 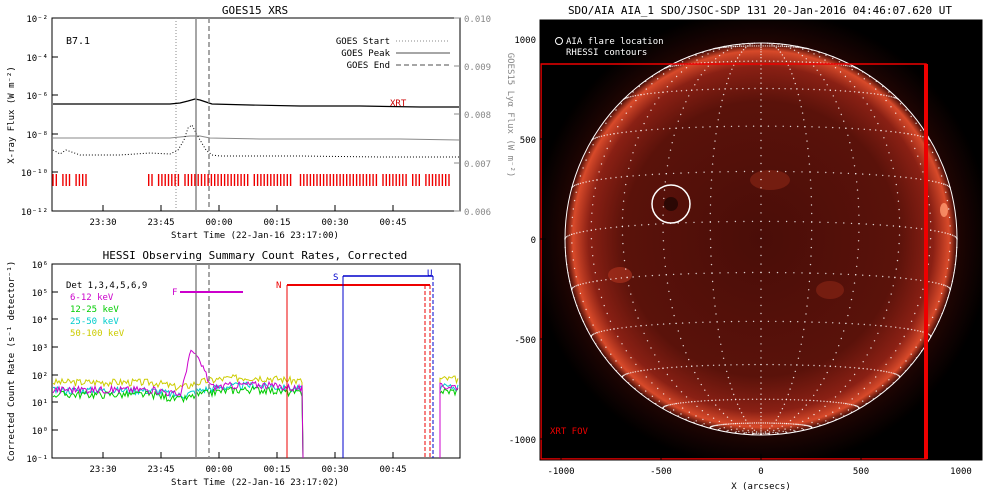 I want to click on aia-x-tick-label: 500, so click(x=861, y=472).